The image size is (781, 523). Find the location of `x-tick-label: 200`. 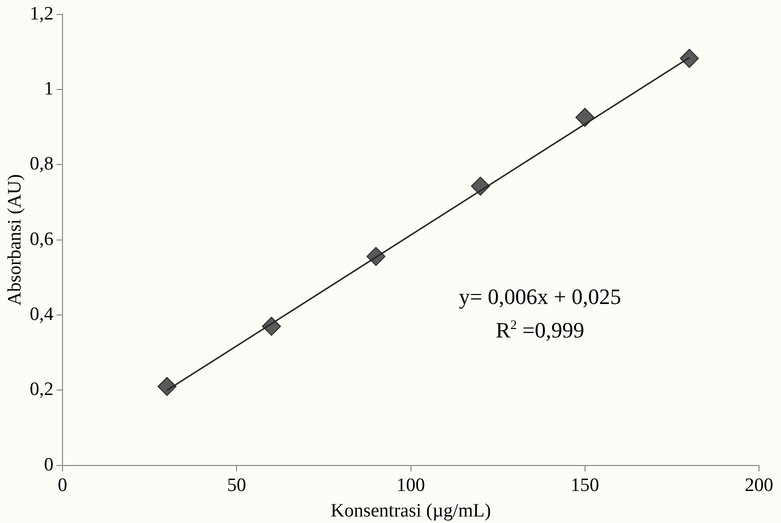

x-tick-label: 200 is located at coordinates (759, 485).